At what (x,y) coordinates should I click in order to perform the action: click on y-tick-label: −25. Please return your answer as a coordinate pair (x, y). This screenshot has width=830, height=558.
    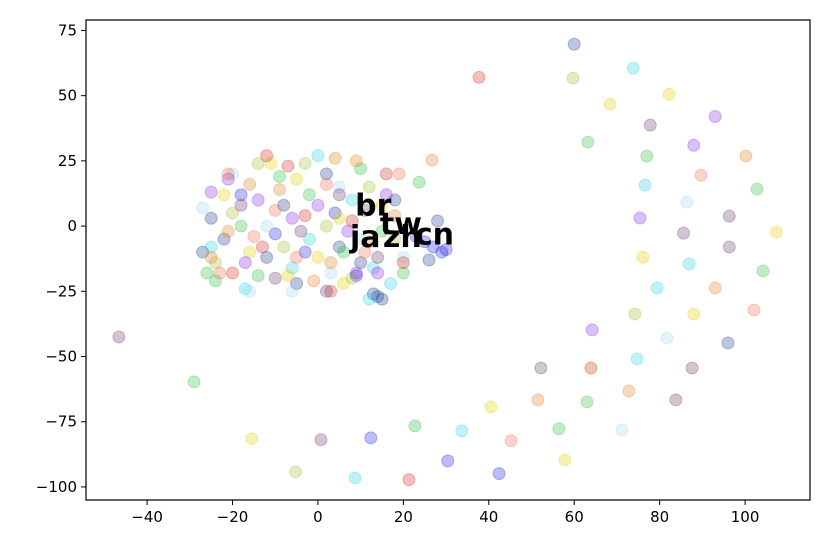
    Looking at the image, I should click on (61, 291).